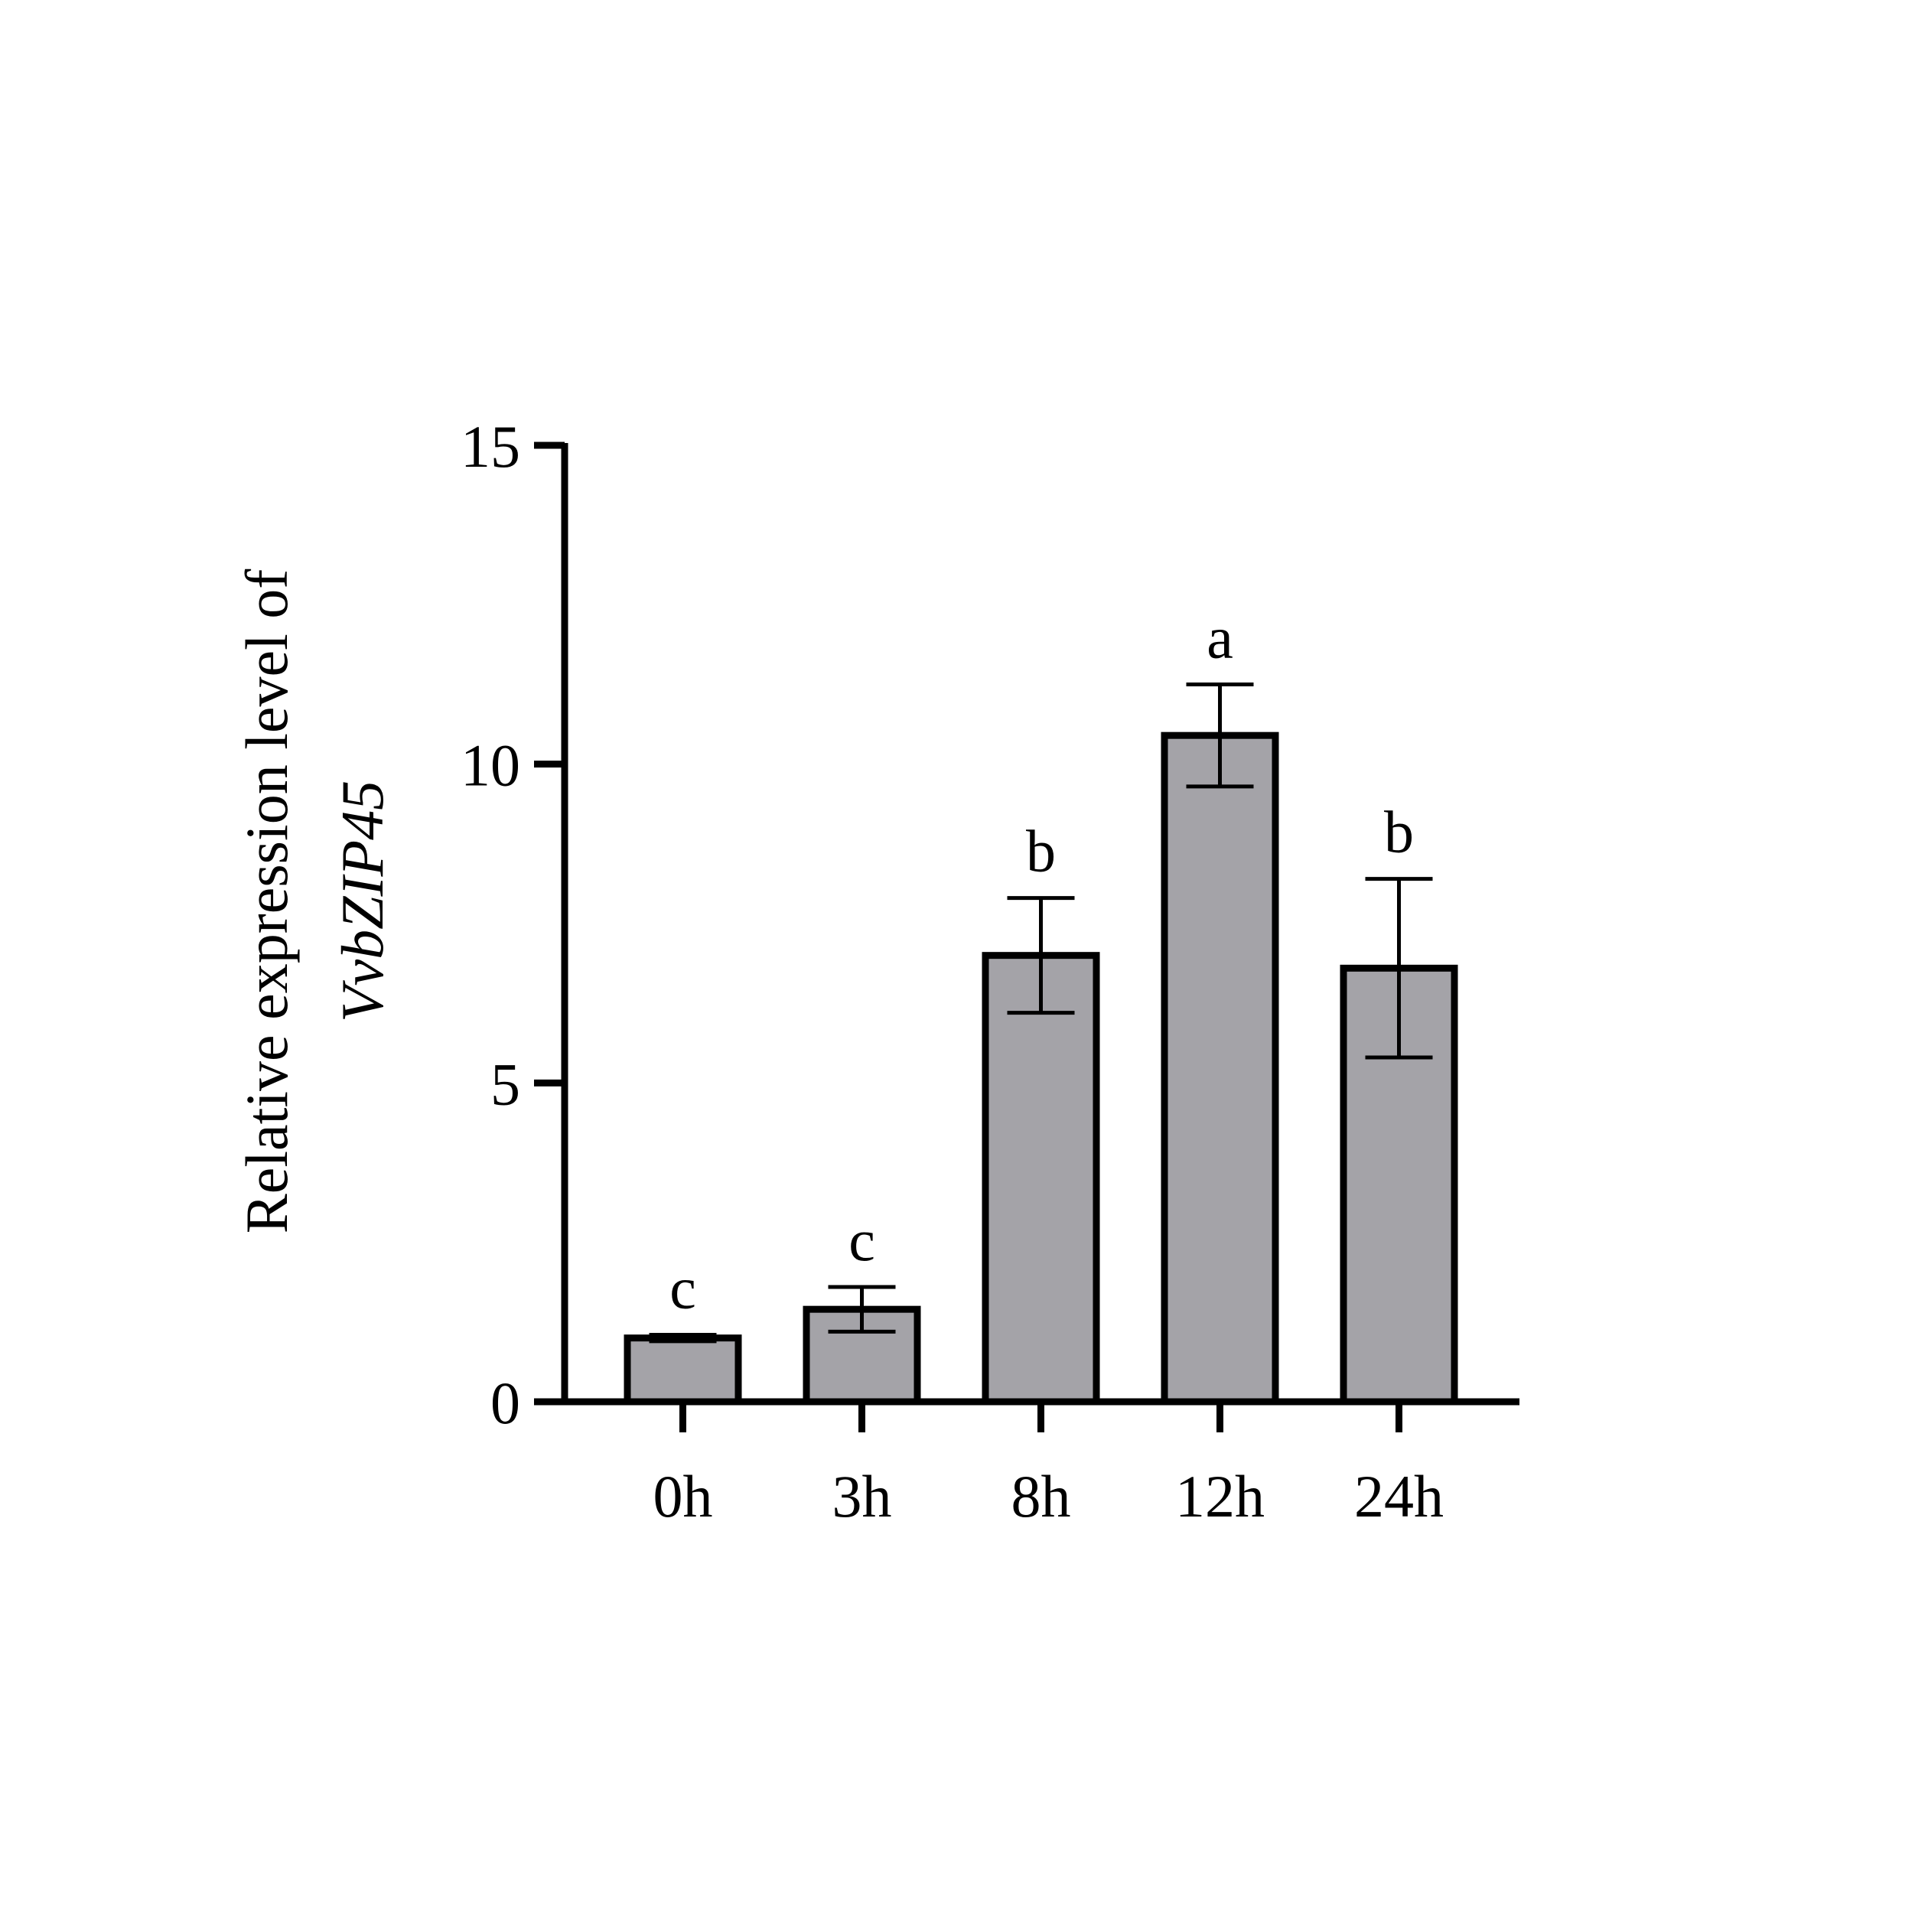 The image size is (1928, 1932). What do you see at coordinates (683, 1496) in the screenshot?
I see `x-tick-label: 0h` at bounding box center [683, 1496].